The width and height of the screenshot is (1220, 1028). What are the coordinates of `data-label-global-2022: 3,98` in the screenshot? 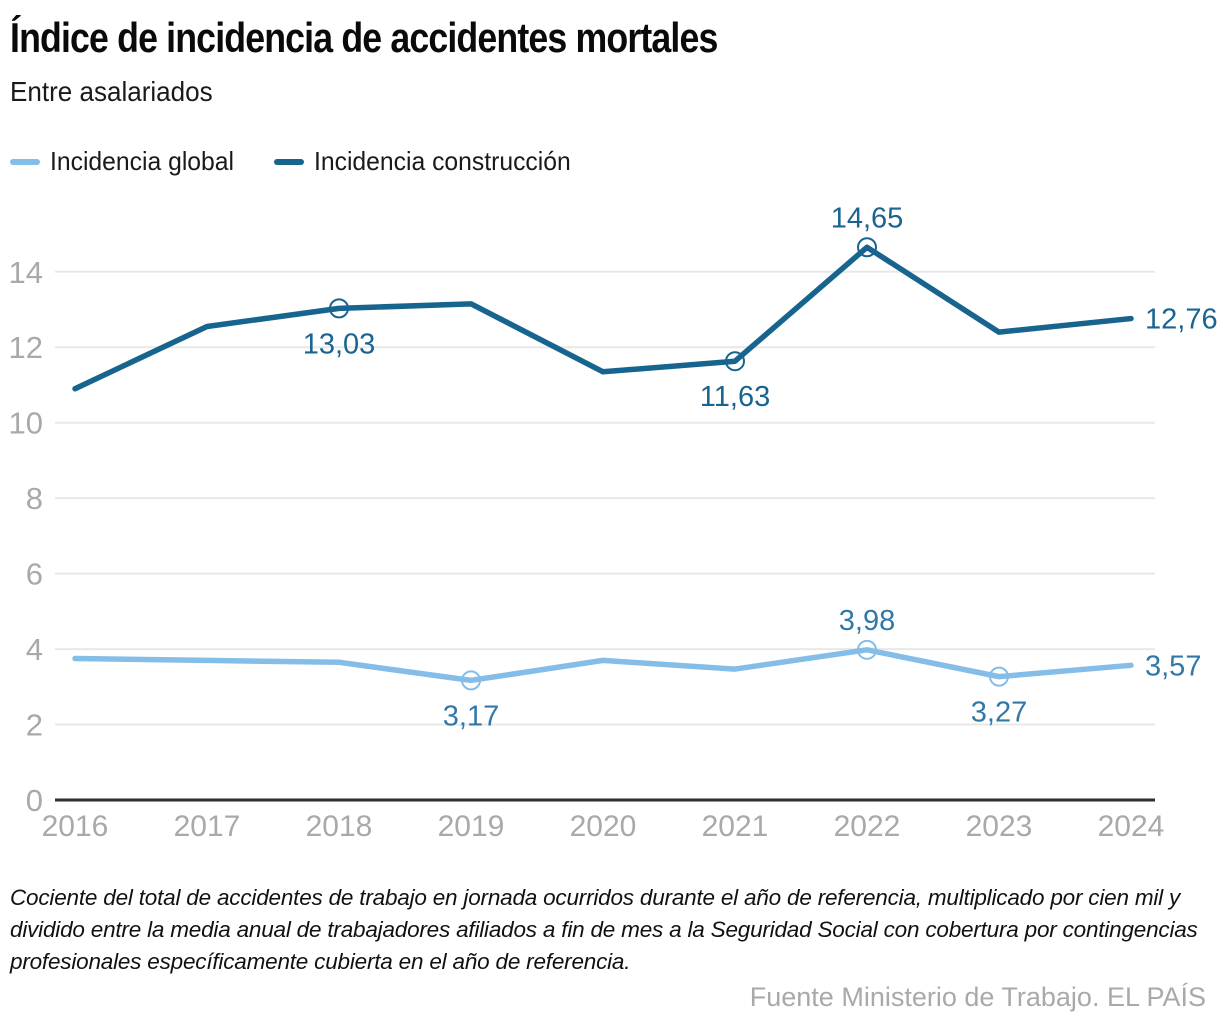 It's located at (867, 621).